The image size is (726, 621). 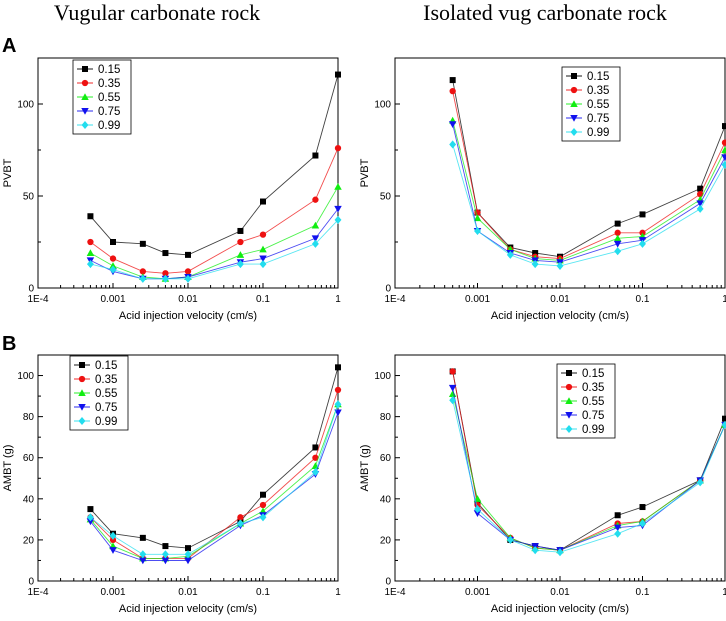 I want to click on series-line-0.75, so click(x=589, y=193).